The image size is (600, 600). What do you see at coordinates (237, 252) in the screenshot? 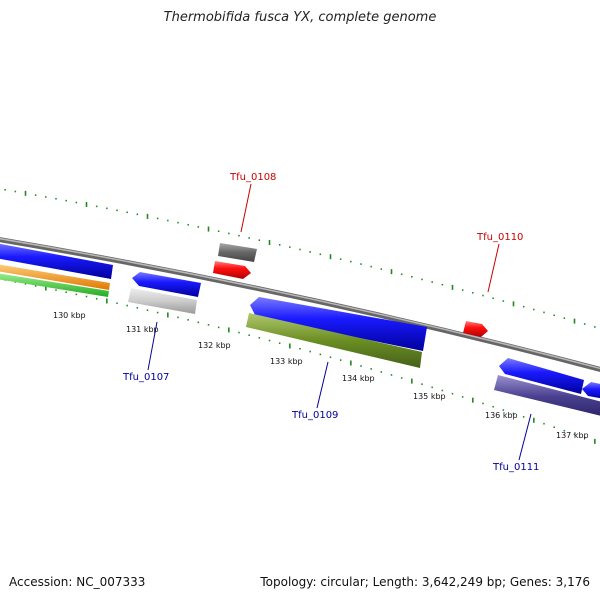
I see `gene-tfu-0108-feature` at bounding box center [237, 252].